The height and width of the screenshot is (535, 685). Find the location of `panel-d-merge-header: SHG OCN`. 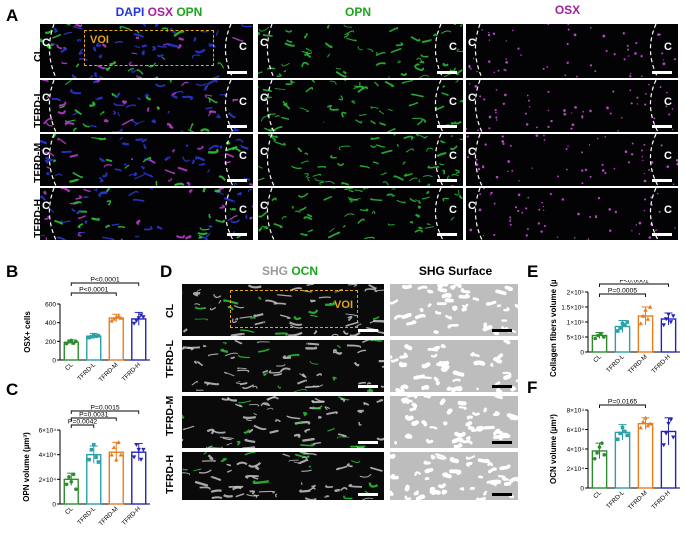

panel-d-merge-header: SHG OCN is located at coordinates (290, 271).